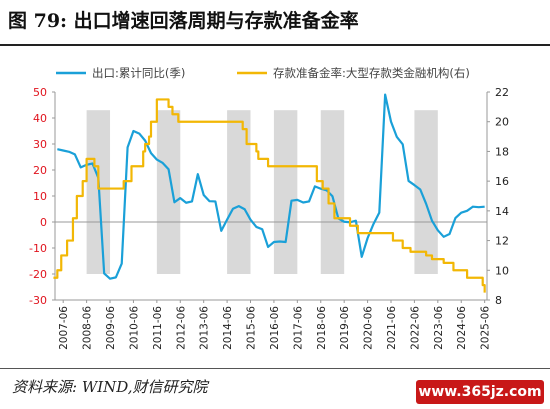  What do you see at coordinates (252, 328) in the screenshot?
I see `x-axis-tick-label: 2015-06` at bounding box center [252, 328].